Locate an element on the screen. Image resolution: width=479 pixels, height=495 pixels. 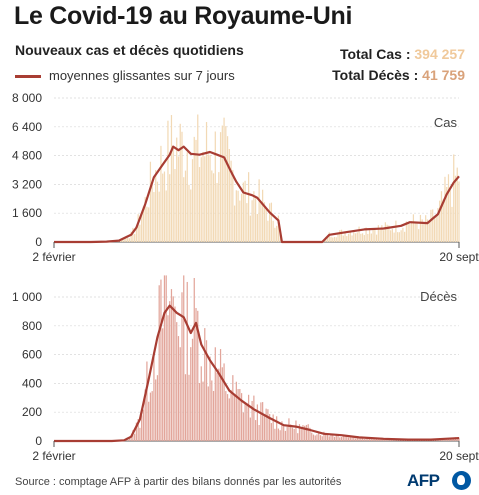
total-deaths: Total Décès : 41 759 is located at coordinates (398, 75).